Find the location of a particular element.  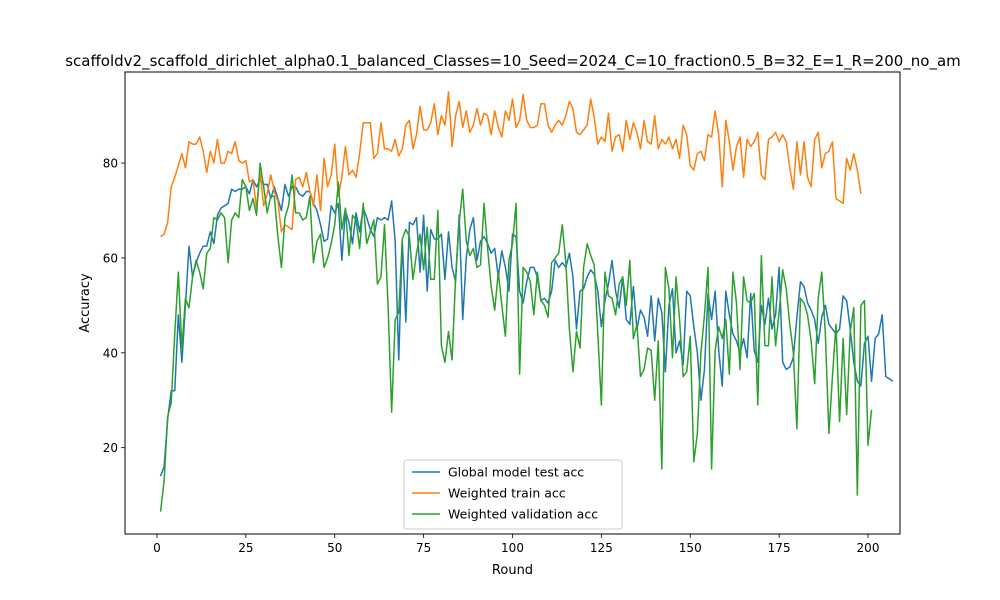

x-tick-label: 25 is located at coordinates (245, 548).